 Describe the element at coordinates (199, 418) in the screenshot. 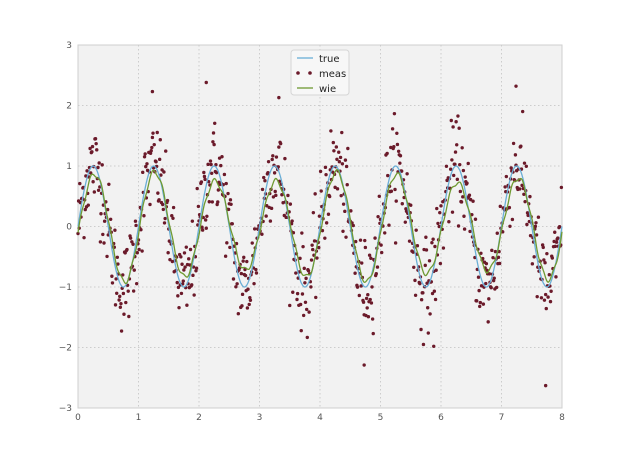

I see `x-tick-label: 2` at that location.